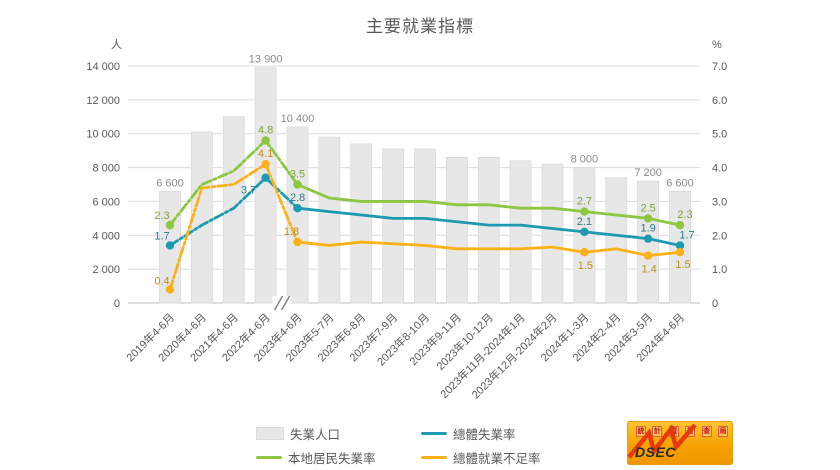  What do you see at coordinates (103, 67) in the screenshot?
I see `y-axis-tick-left: 14 000` at bounding box center [103, 67].